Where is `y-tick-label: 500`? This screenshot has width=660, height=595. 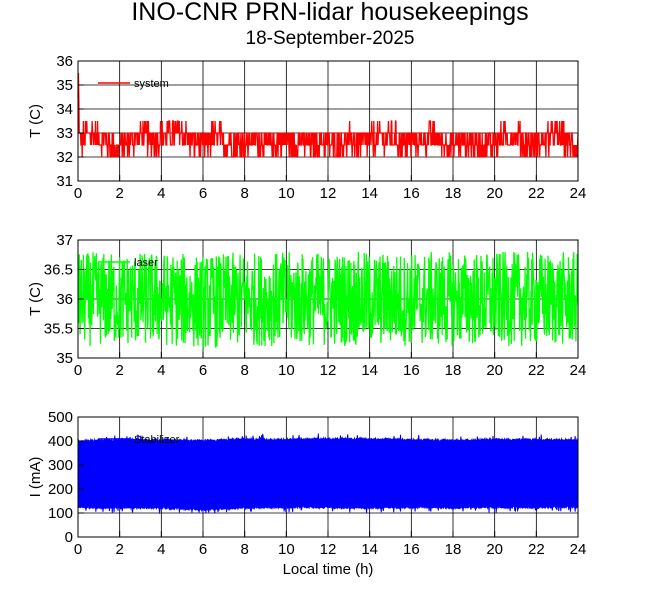
y-tick-label: 500 is located at coordinates (60, 417).